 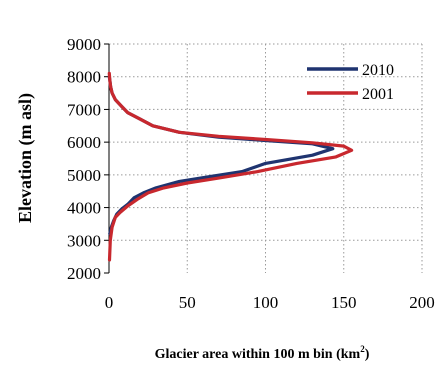 I want to click on legend-label-2010: 2010, so click(x=378, y=70).